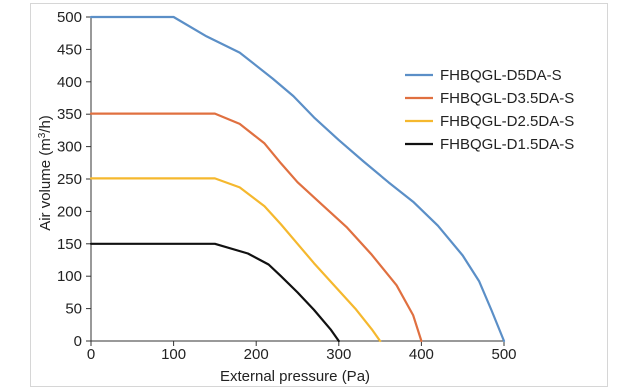  What do you see at coordinates (69, 179) in the screenshot?
I see `y-tick-label: 250` at bounding box center [69, 179].